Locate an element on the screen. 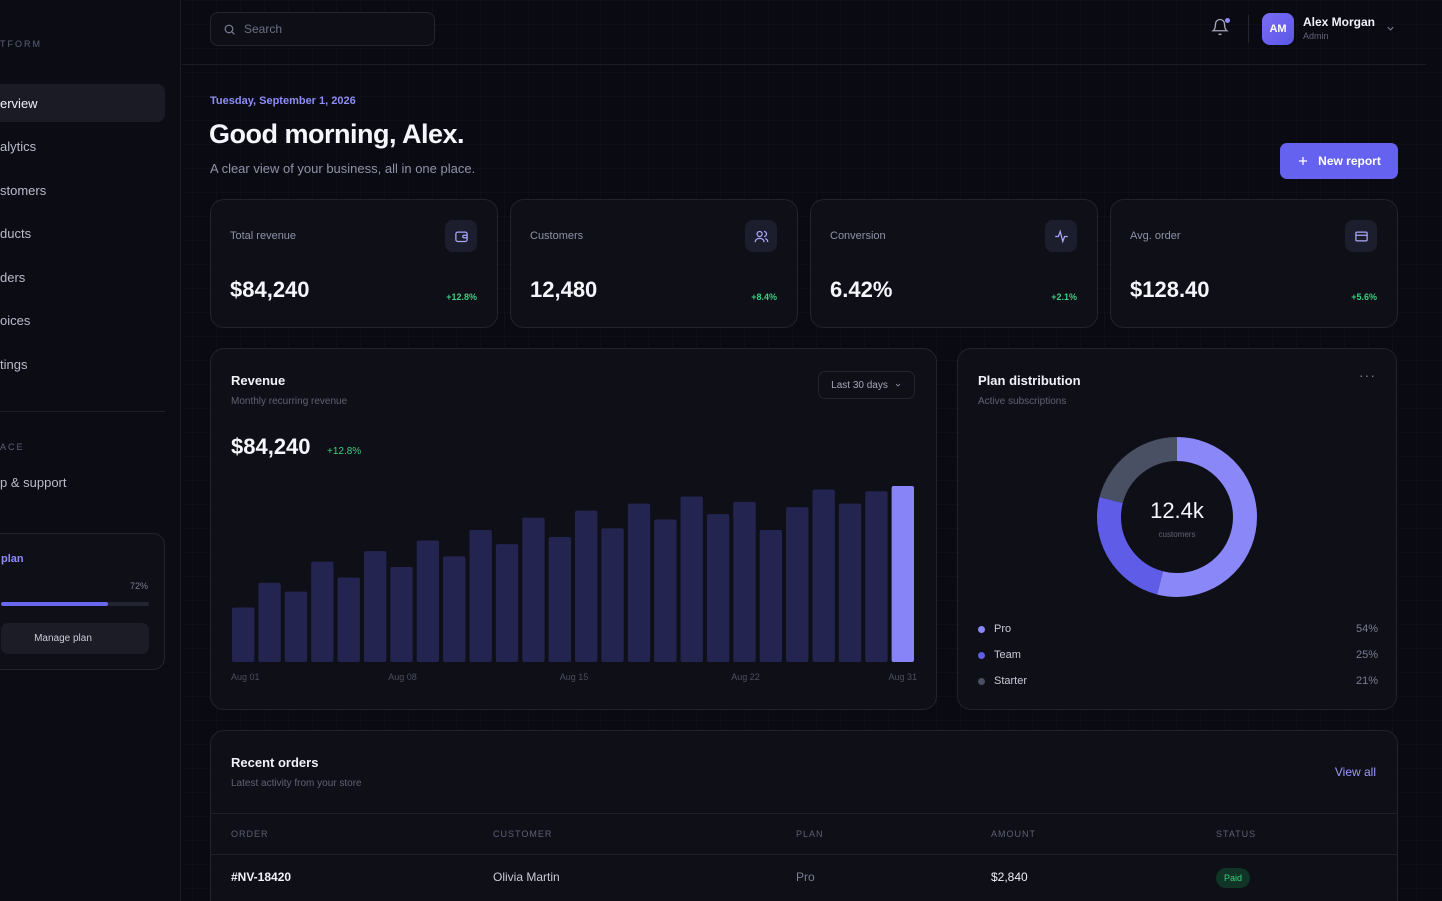  legend-name: Pro is located at coordinates (1003, 629).